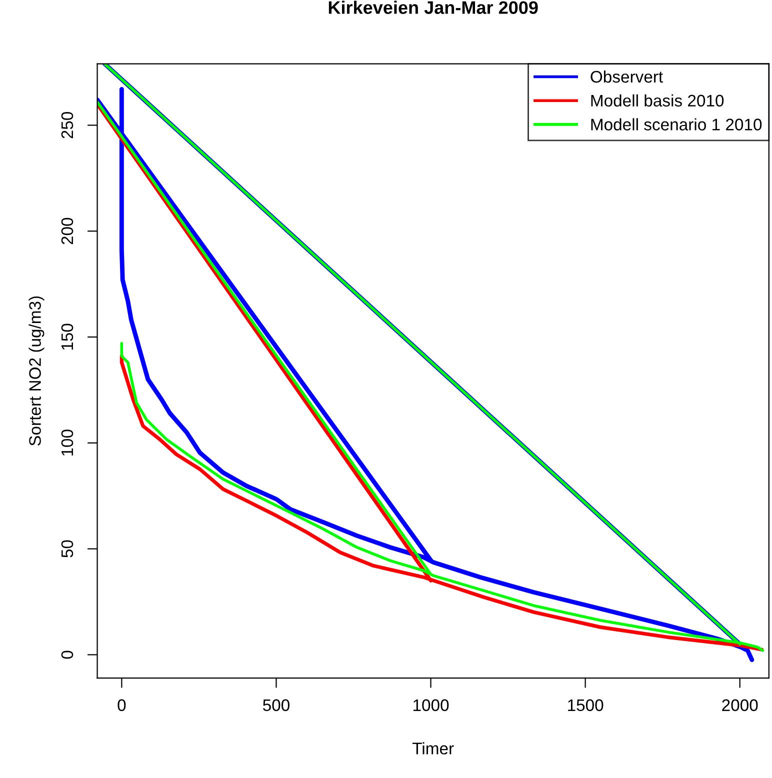 The image size is (772, 778). I want to click on y-tick-label: 250, so click(67, 125).